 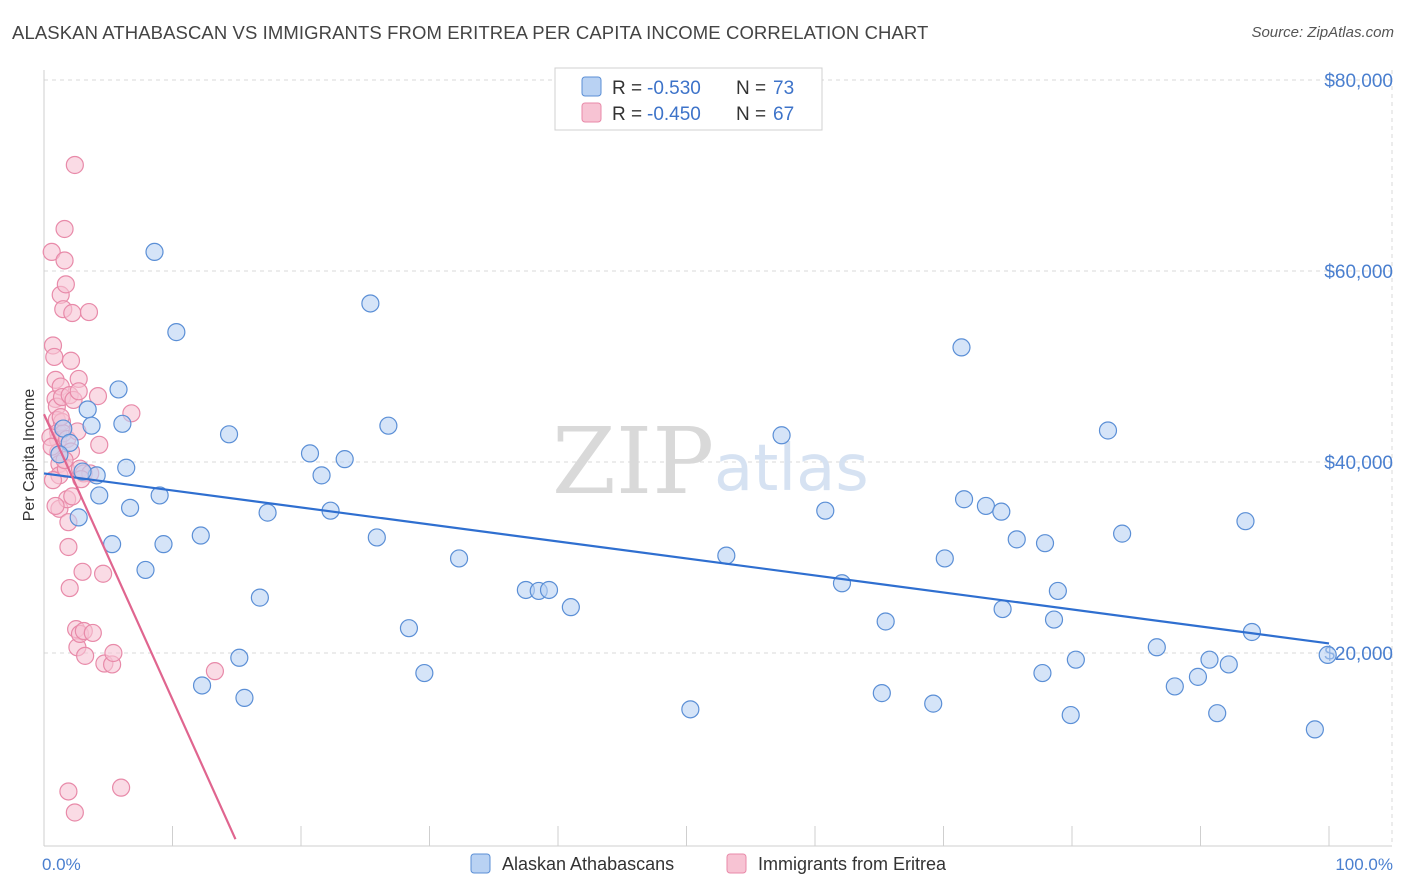 What do you see at coordinates (791, 469) in the screenshot?
I see `watermark-atlas: atlas` at bounding box center [791, 469].